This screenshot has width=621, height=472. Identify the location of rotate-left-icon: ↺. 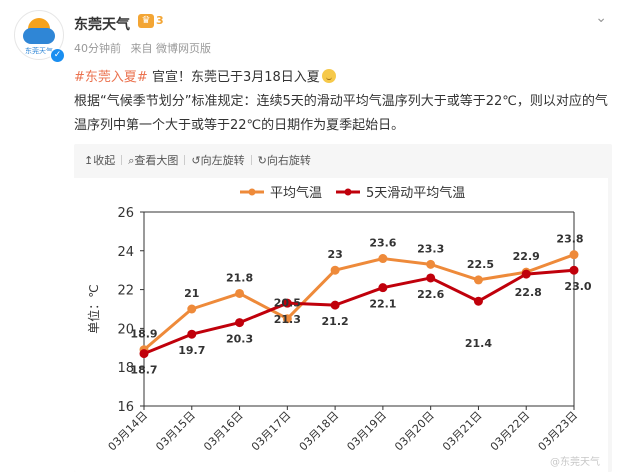
(196, 160).